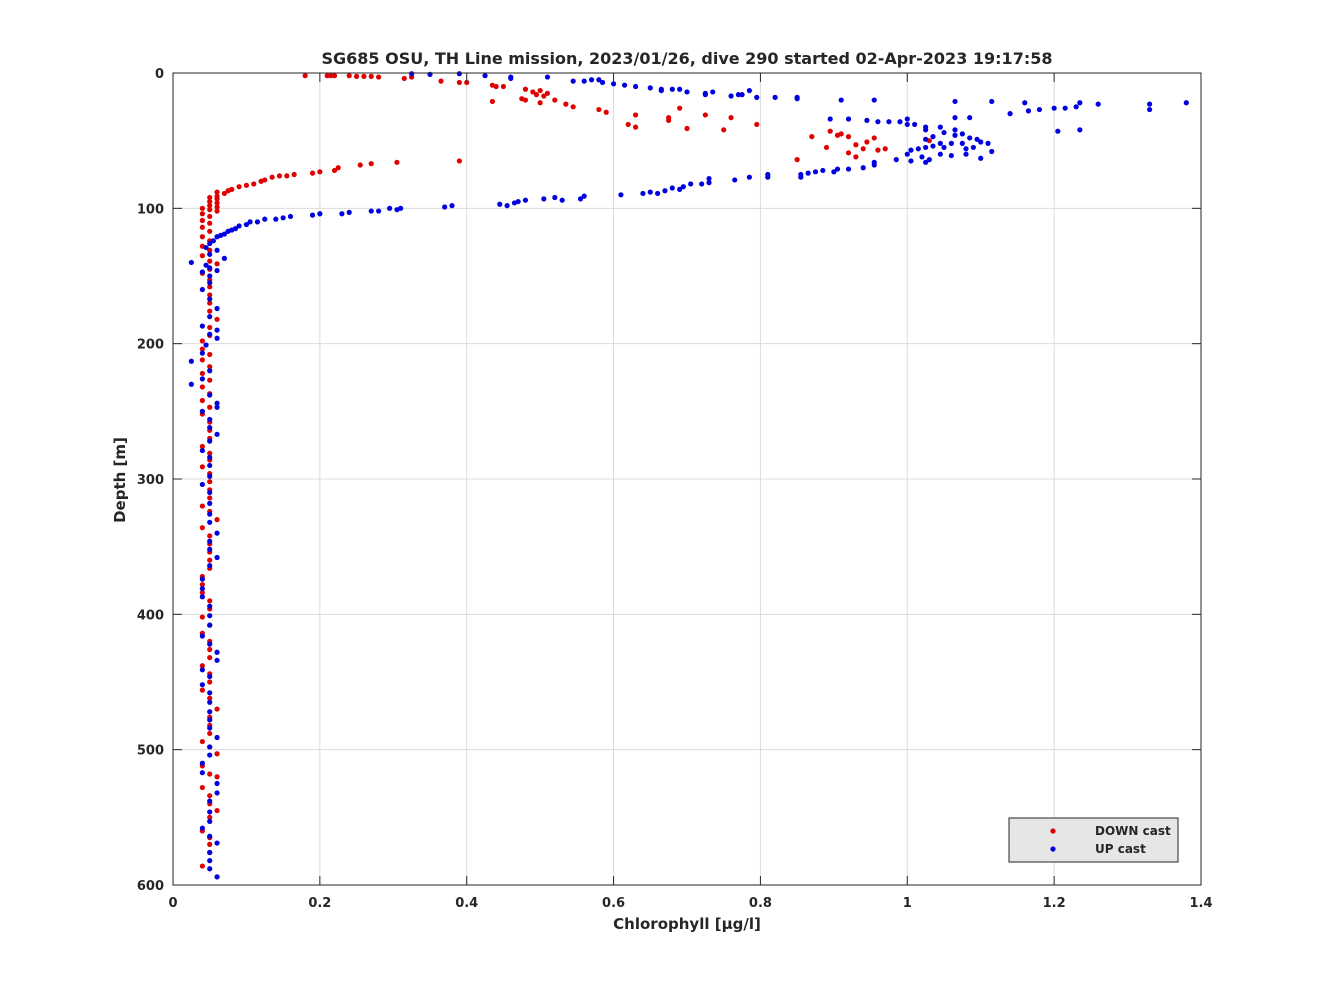  What do you see at coordinates (159, 74) in the screenshot?
I see `y-tick-label: 0` at bounding box center [159, 74].